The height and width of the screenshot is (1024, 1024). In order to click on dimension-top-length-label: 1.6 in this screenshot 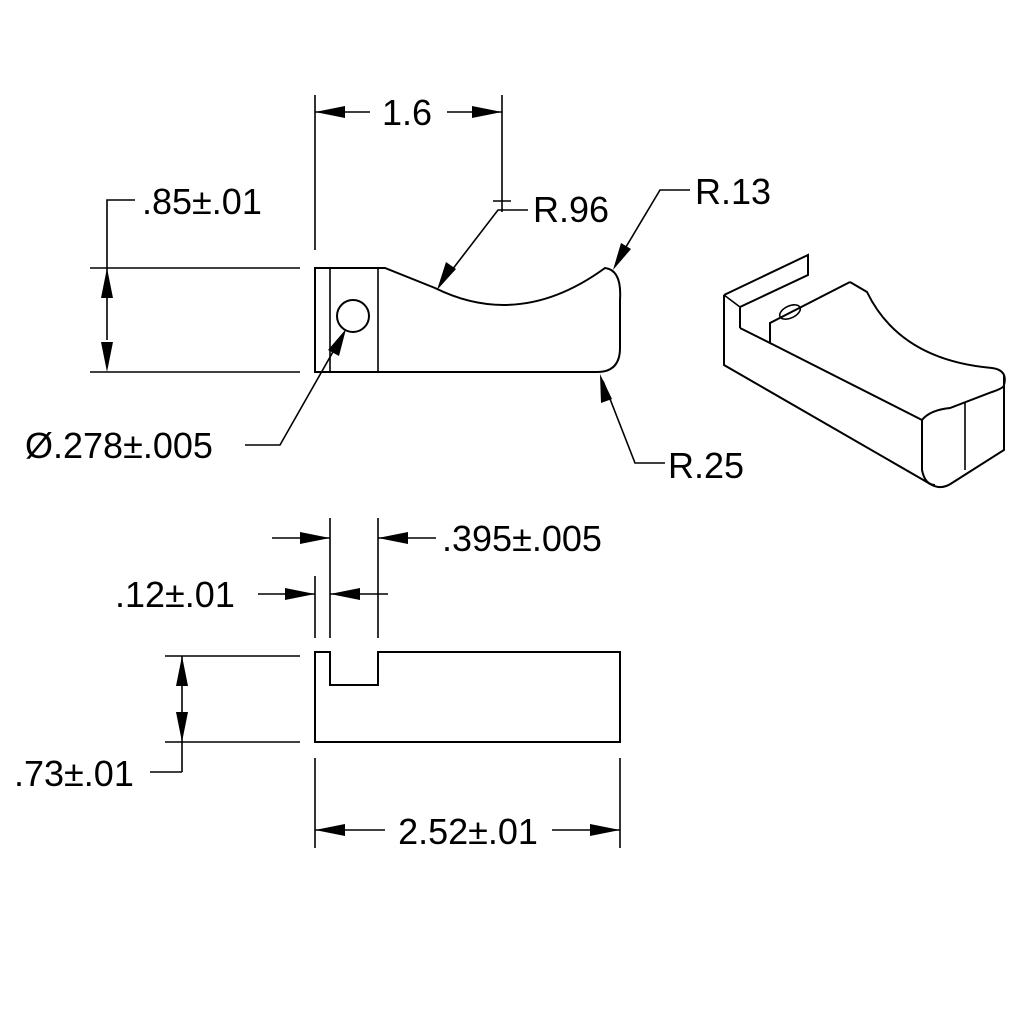, I will do `click(407, 112)`.